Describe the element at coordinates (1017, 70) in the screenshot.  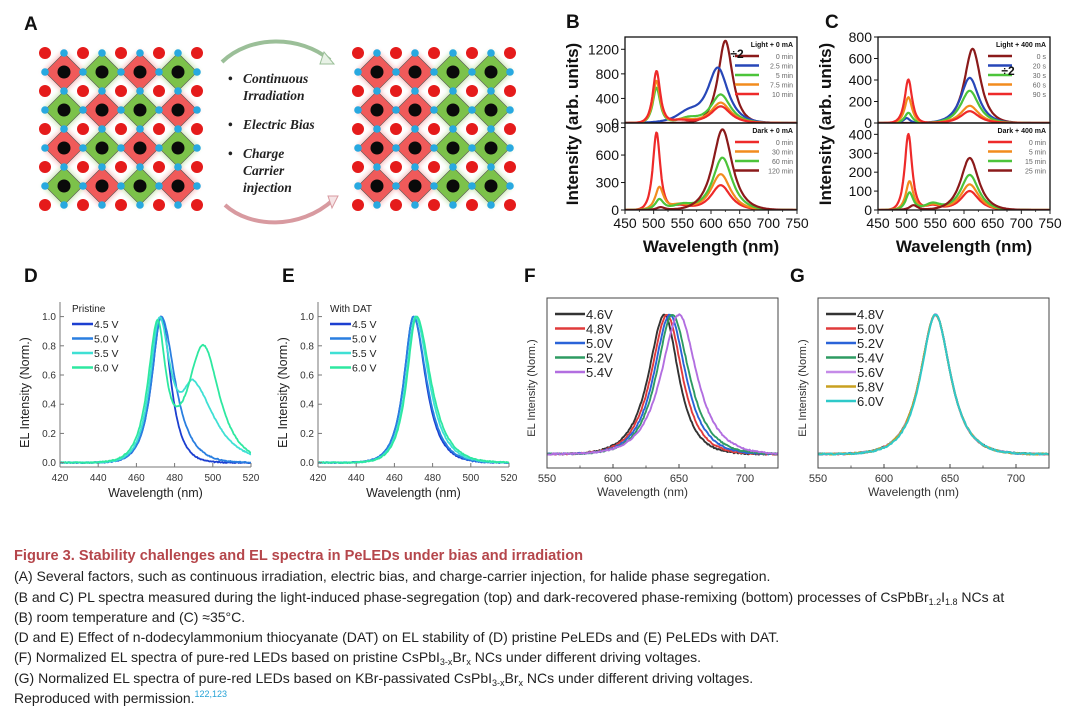
I see `legend: Light + 400 mA 0 s 20 s 30 s 60 s 90 s` at that location.